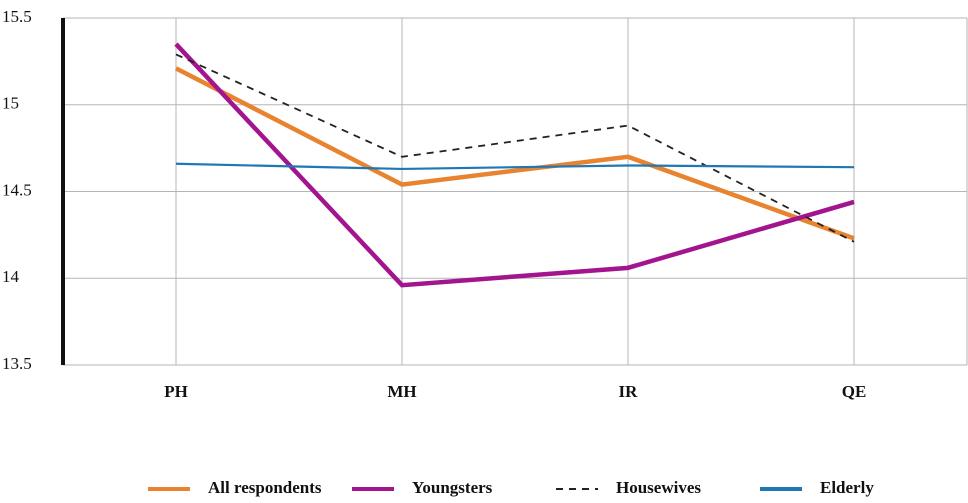  What do you see at coordinates (847, 487) in the screenshot?
I see `legend-label: Elderly` at bounding box center [847, 487].